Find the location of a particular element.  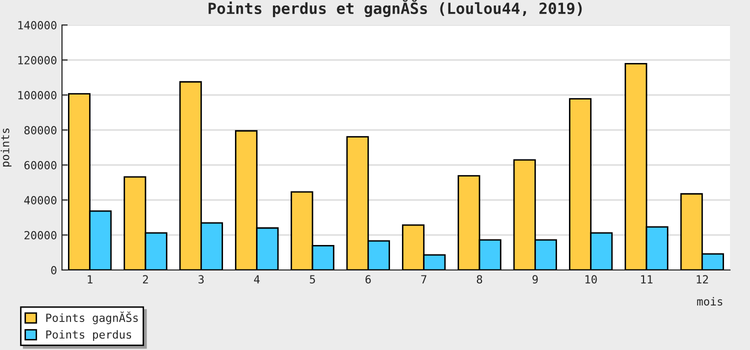

chart-title: Points perdus et gagnĂŠs (Loulou44, 2019) is located at coordinates (395, 9).